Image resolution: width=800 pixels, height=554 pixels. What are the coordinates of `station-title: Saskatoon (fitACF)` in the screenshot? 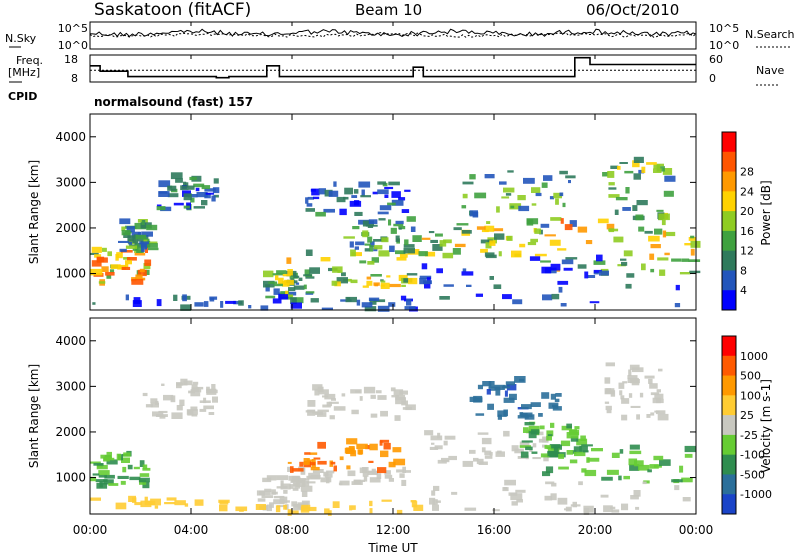 It's located at (172, 10).